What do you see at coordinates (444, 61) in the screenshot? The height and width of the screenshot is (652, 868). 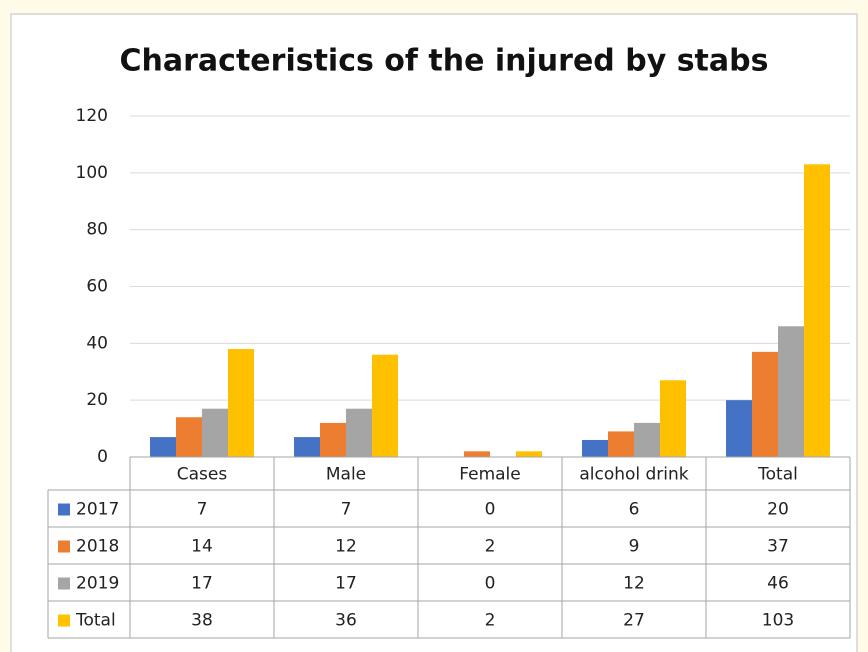 I see `chart-title: Characteristics of the injured by stabs` at bounding box center [444, 61].